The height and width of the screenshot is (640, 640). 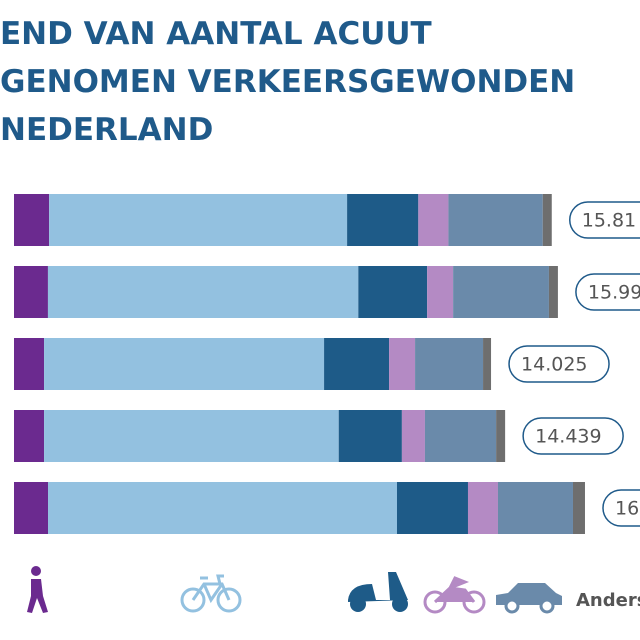 What do you see at coordinates (106, 130) in the screenshot?
I see `title-line: NEDERLAND` at bounding box center [106, 130].